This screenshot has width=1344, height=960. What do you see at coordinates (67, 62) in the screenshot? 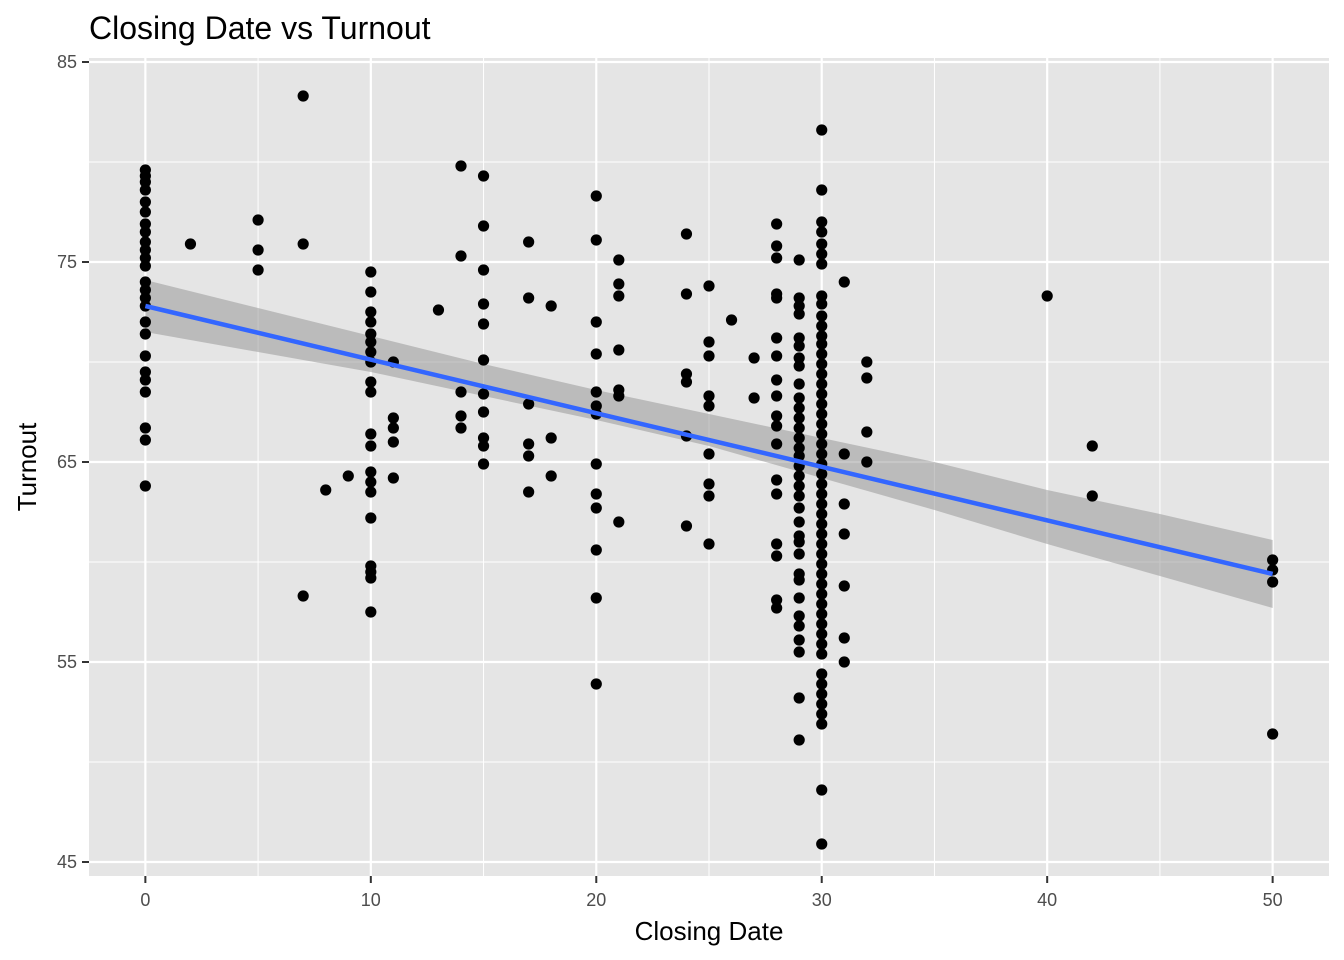
I see `y-tick-label: 85` at bounding box center [67, 62].